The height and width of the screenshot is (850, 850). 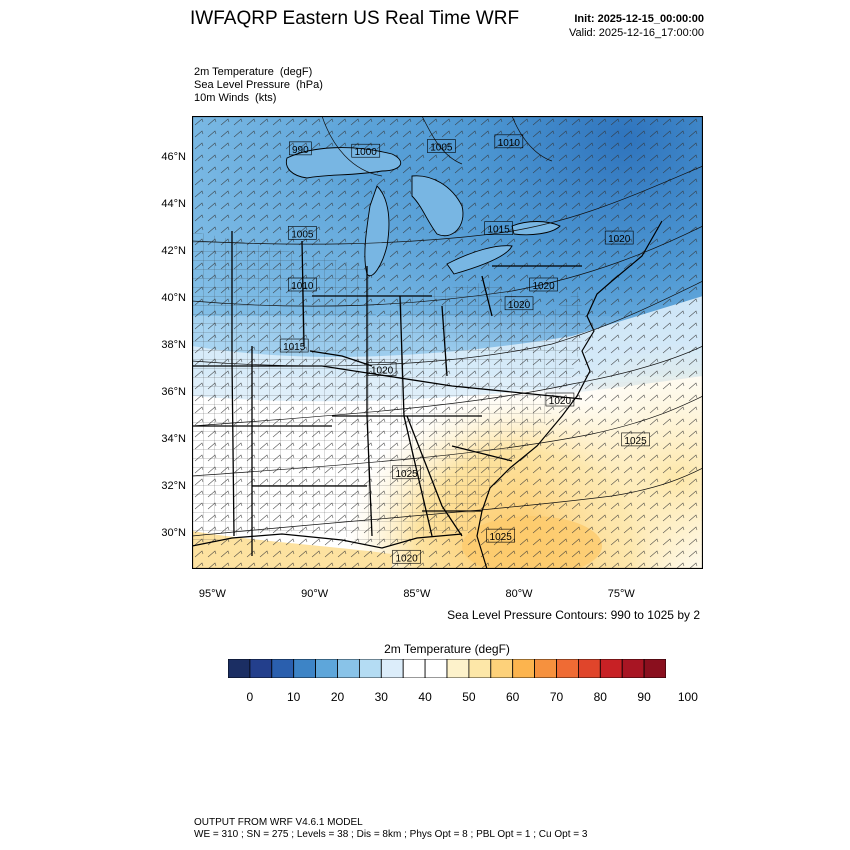 What do you see at coordinates (222, 98) in the screenshot?
I see `field-name: 10m Winds` at bounding box center [222, 98].